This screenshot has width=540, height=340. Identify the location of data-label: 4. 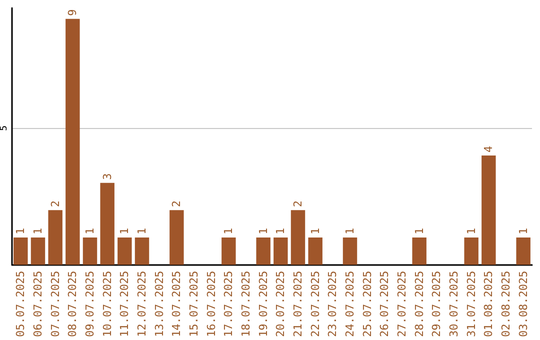
(489, 149).